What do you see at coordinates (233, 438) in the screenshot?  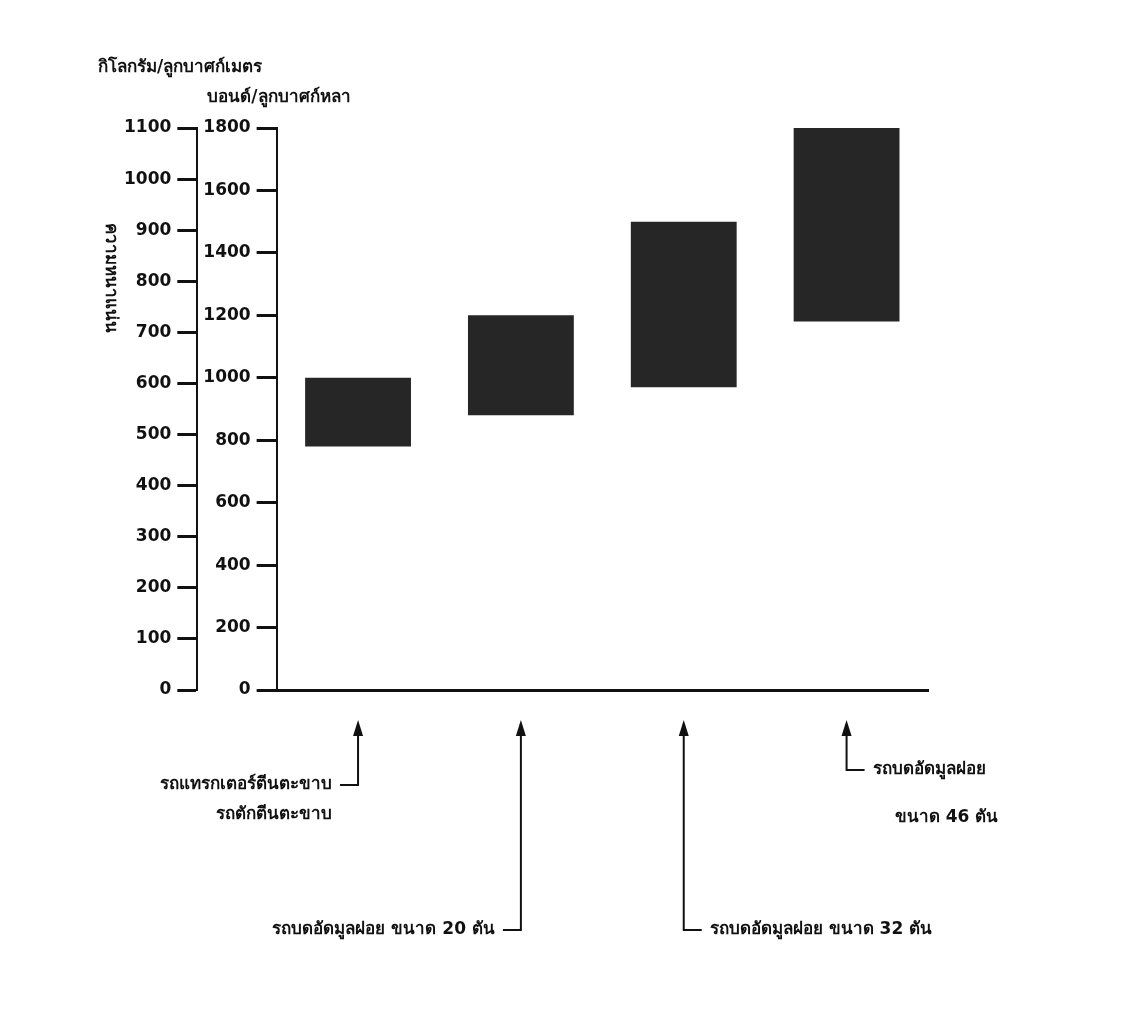 I see `y-tick-label: 800` at bounding box center [233, 438].